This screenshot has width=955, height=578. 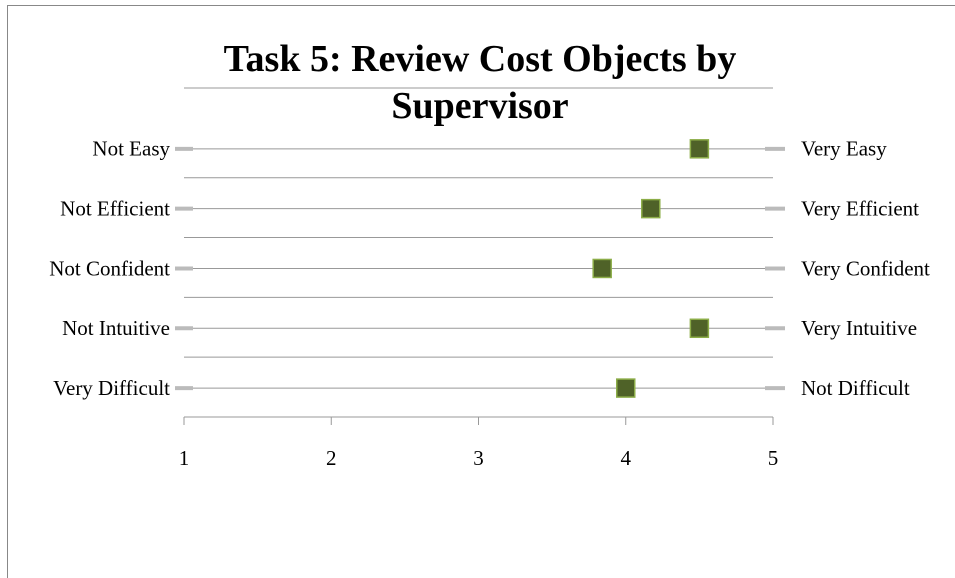 I want to click on x-tick-label: 2, so click(x=331, y=458).